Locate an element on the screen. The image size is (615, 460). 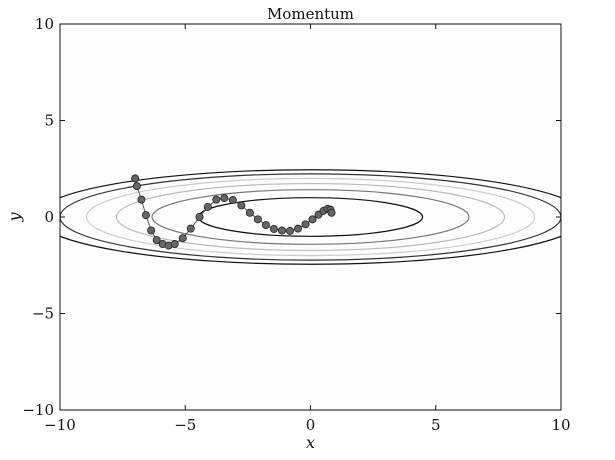
contour-line is located at coordinates (310, 217).